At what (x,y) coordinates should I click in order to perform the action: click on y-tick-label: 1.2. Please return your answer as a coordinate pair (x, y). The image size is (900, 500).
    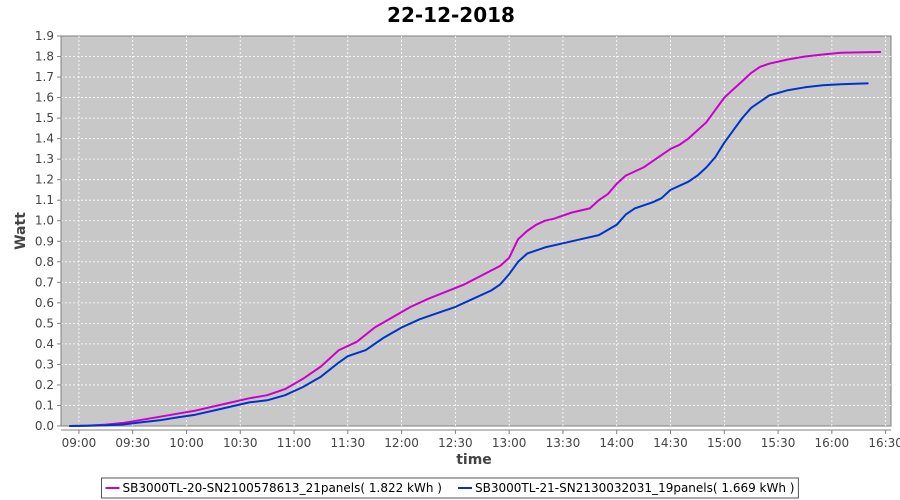
    Looking at the image, I should click on (44, 180).